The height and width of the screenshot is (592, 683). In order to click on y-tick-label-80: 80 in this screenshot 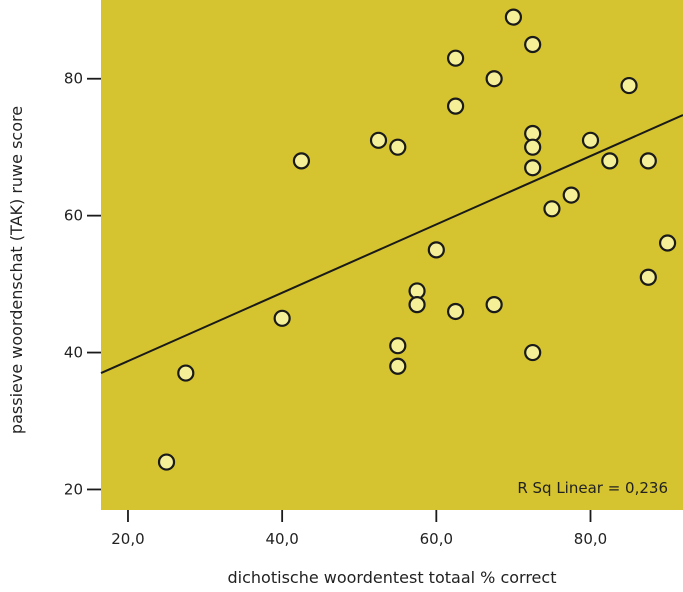, I will do `click(73, 79)`.